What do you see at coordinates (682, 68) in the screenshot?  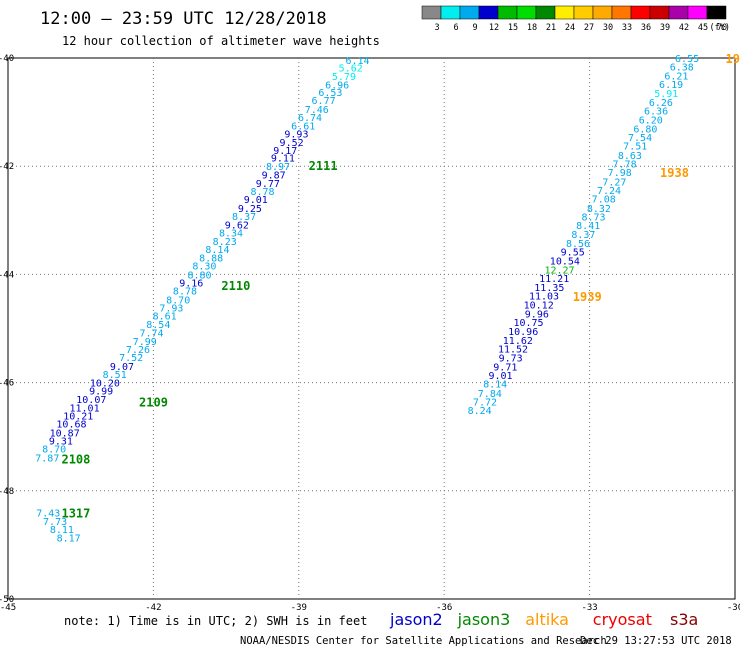 I see `swh-value-label: 6.38` at bounding box center [682, 68].